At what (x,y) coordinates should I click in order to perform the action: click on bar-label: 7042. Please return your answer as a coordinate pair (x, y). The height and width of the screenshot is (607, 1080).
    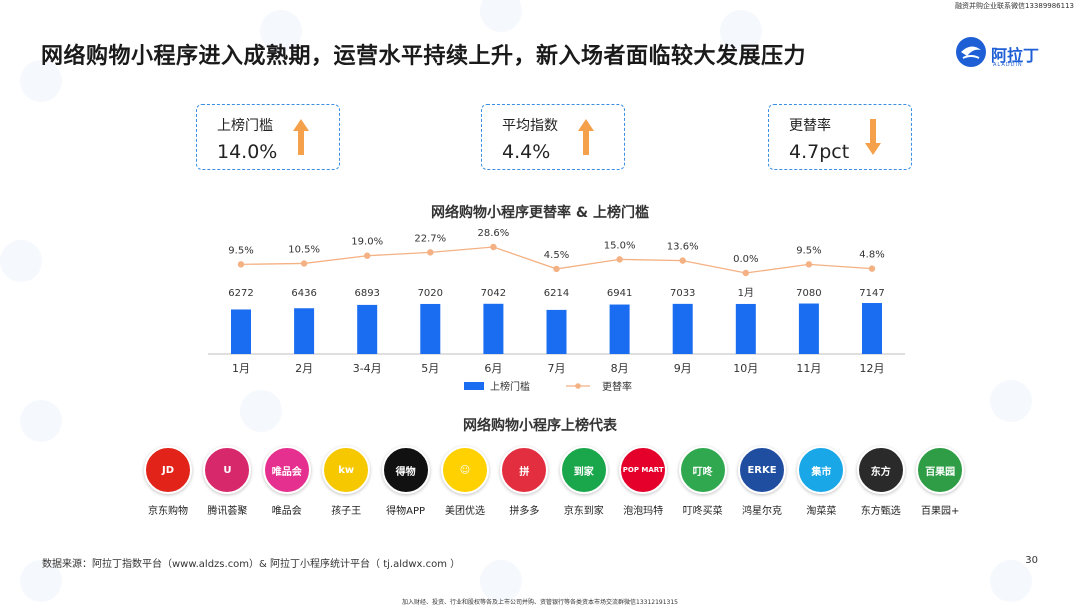
    Looking at the image, I should click on (493, 293).